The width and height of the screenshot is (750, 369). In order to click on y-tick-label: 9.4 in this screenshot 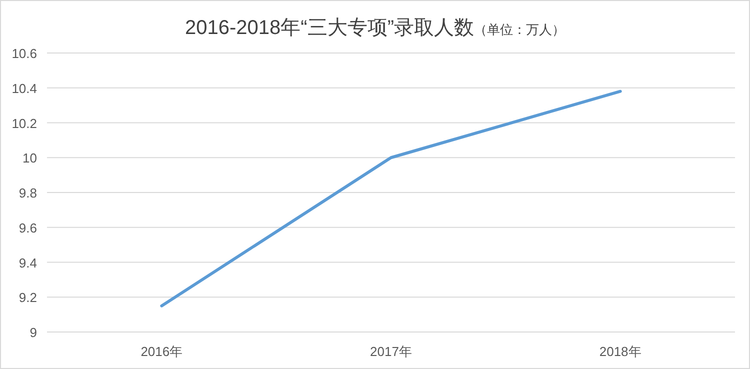, I will do `click(27, 262)`.